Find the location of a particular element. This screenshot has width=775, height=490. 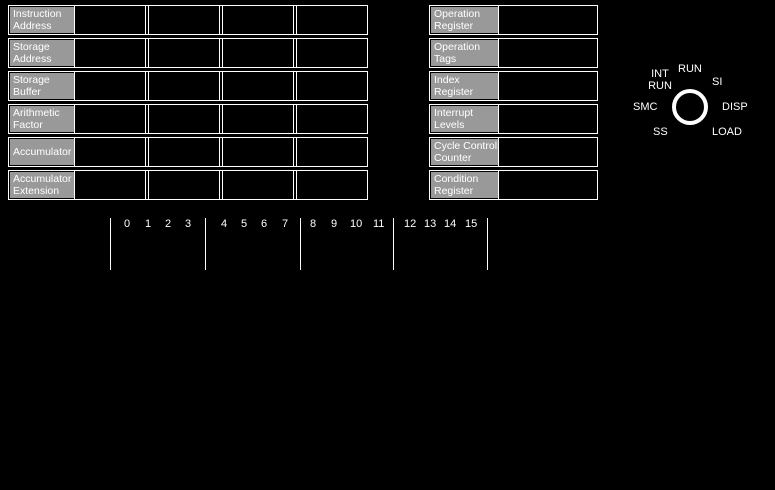

register-label: Instruction Address is located at coordinates (42, 20).